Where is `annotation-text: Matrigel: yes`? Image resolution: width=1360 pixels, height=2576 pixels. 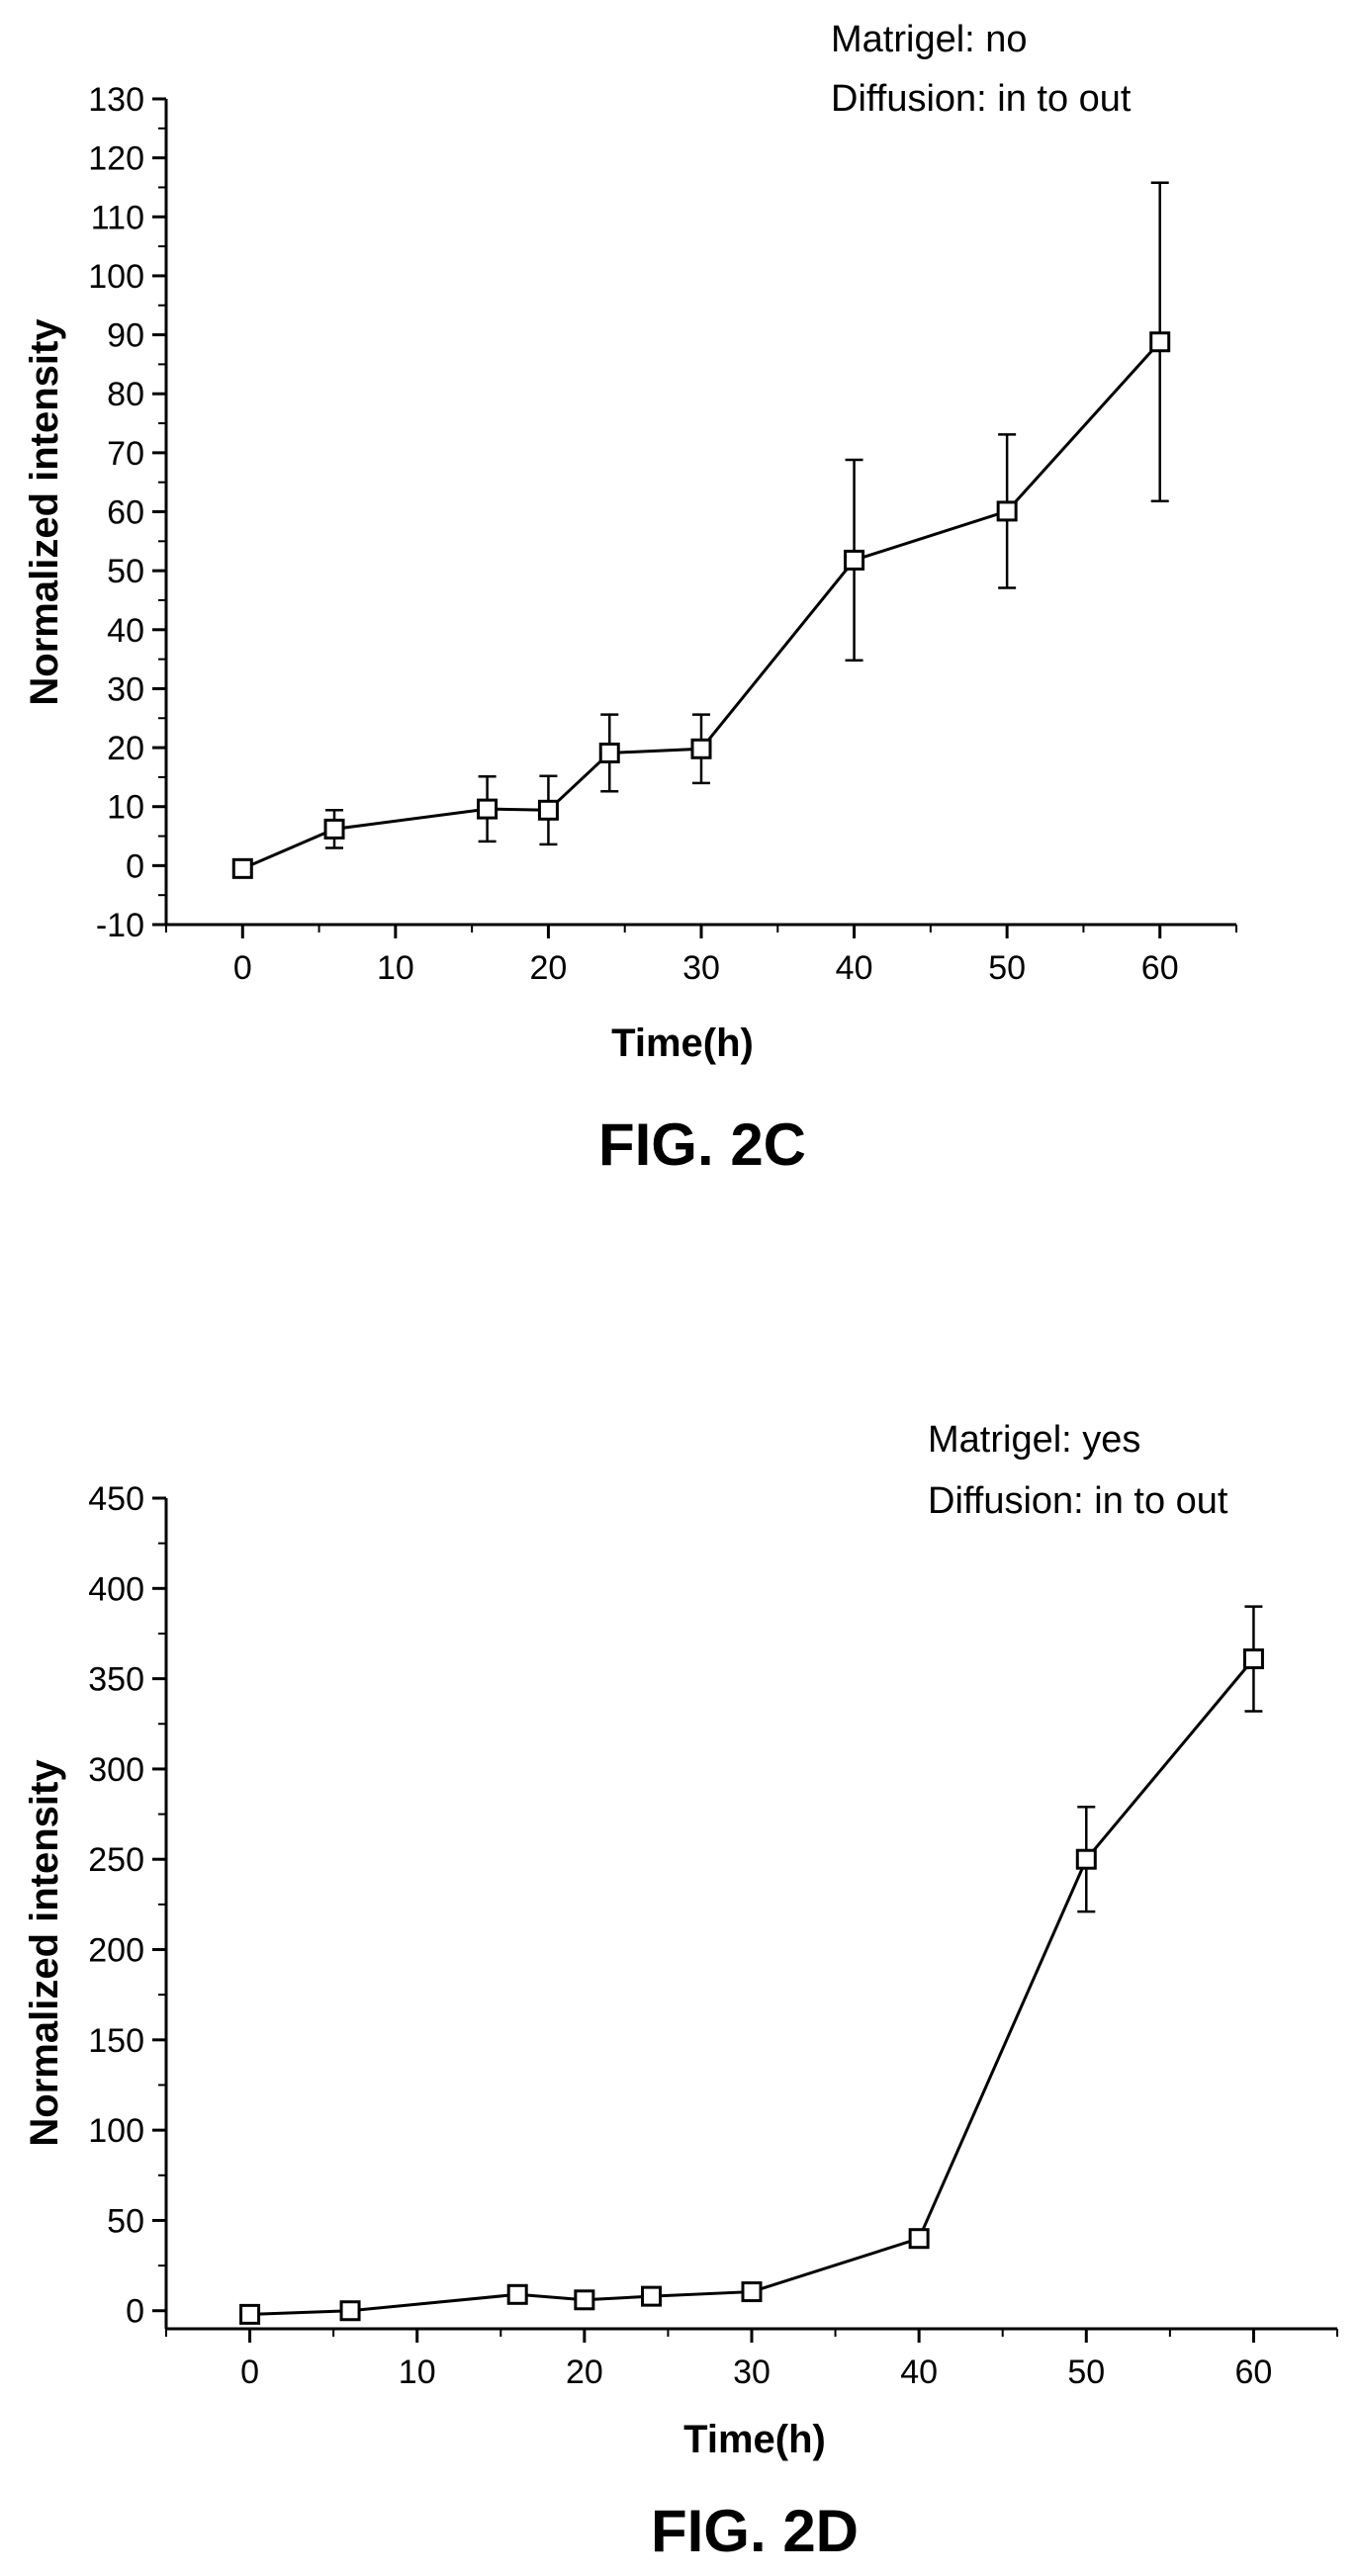
annotation-text: Matrigel: yes is located at coordinates (1034, 1440).